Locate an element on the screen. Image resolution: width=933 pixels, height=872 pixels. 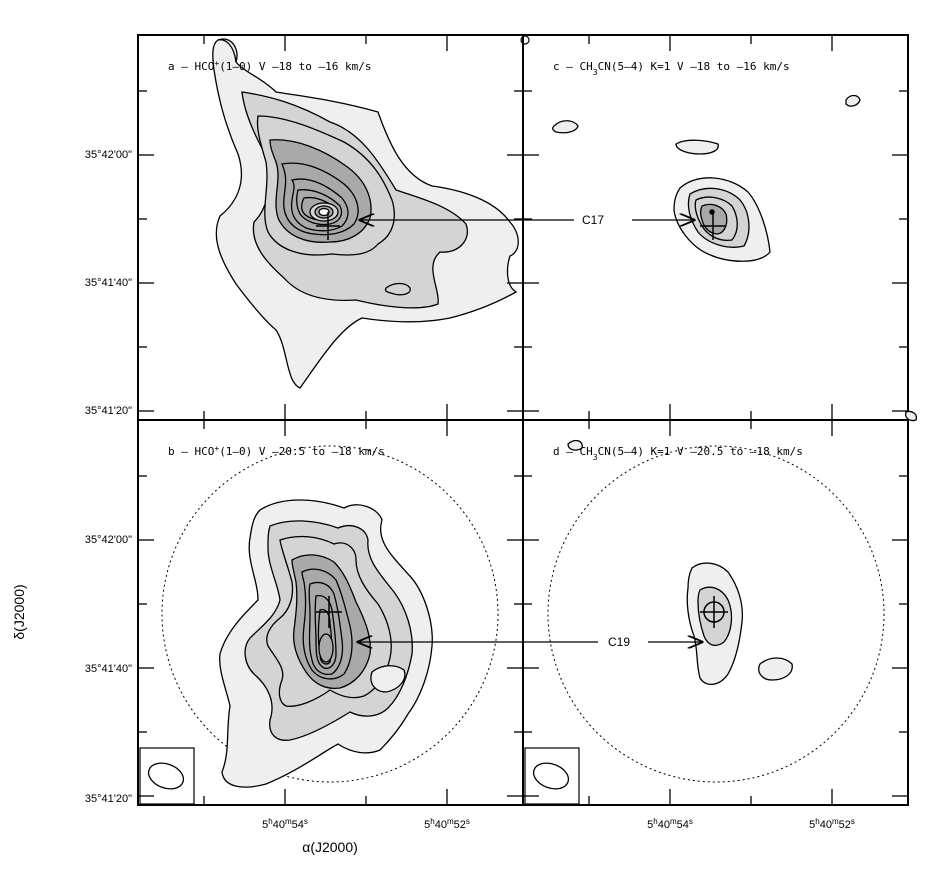
x-axis-title: α(J2000) is located at coordinates (330, 847).